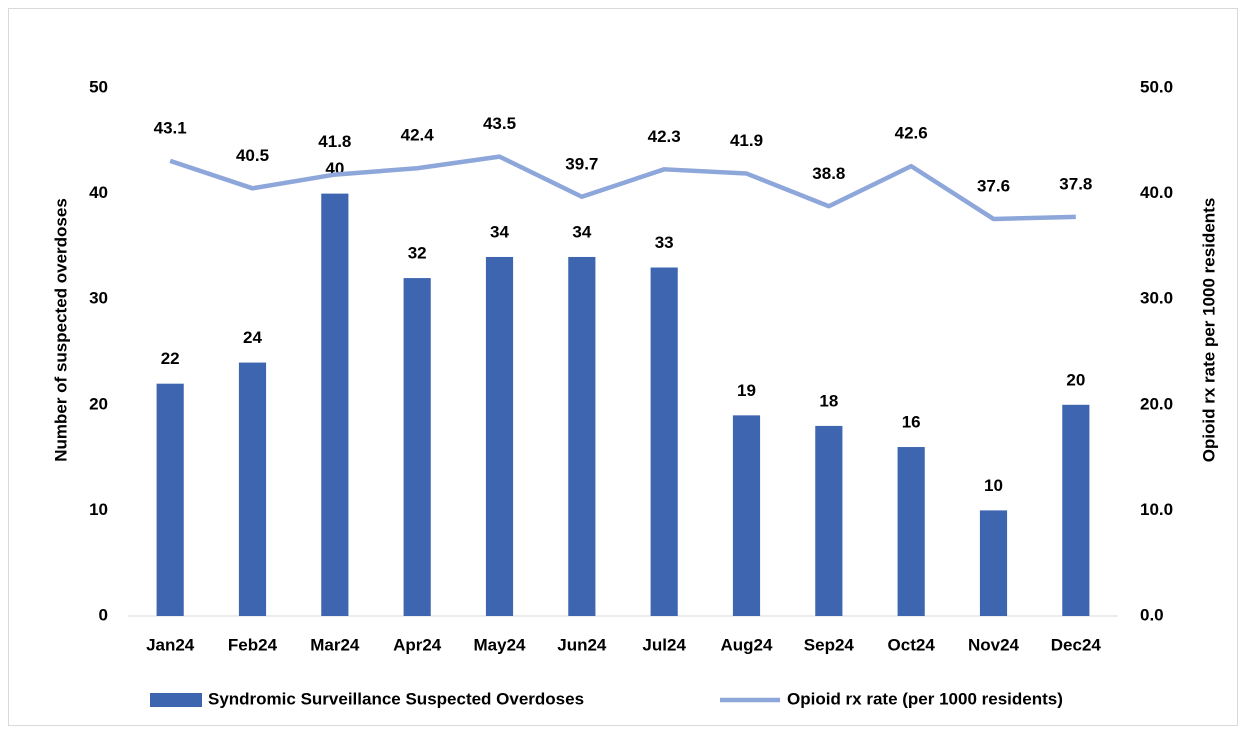 The image size is (1246, 734). I want to click on x-tick-label: Sep24, so click(829, 644).